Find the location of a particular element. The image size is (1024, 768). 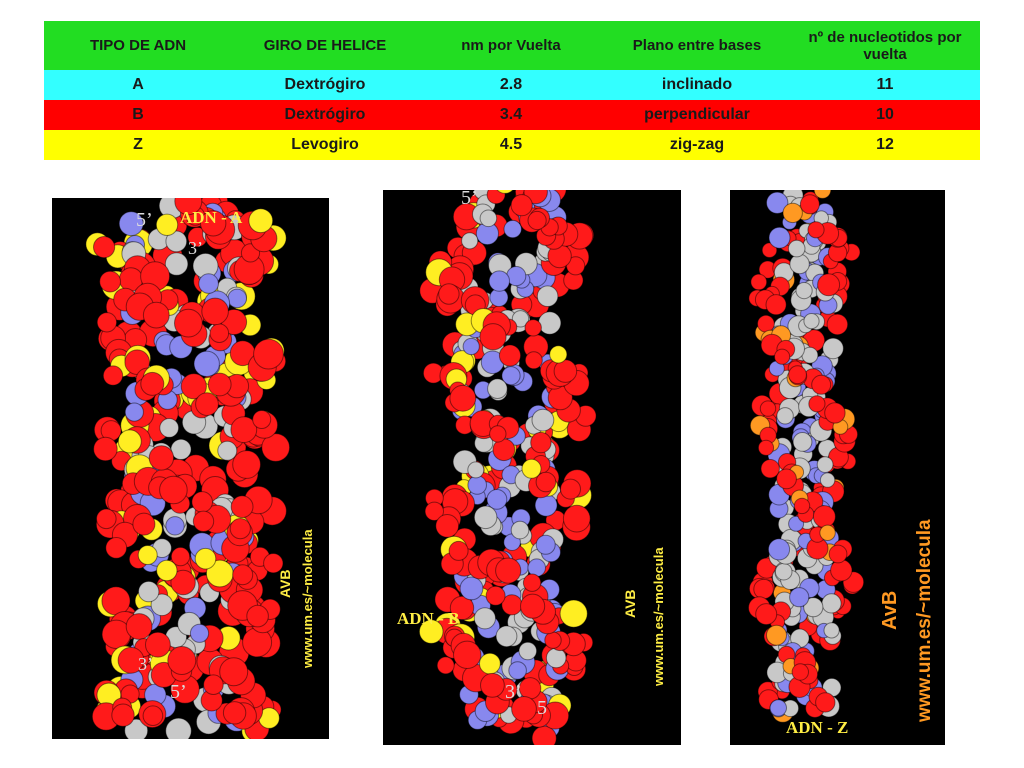

strand-end-label: 5 is located at coordinates (542, 708).